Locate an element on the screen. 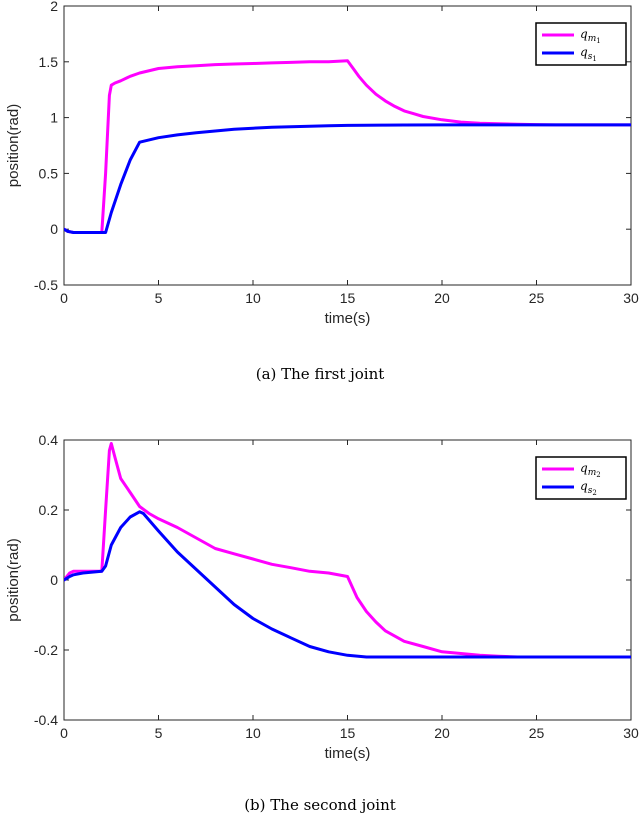 This screenshot has width=640, height=821. y-tick-label: -0.5 is located at coordinates (46, 285).